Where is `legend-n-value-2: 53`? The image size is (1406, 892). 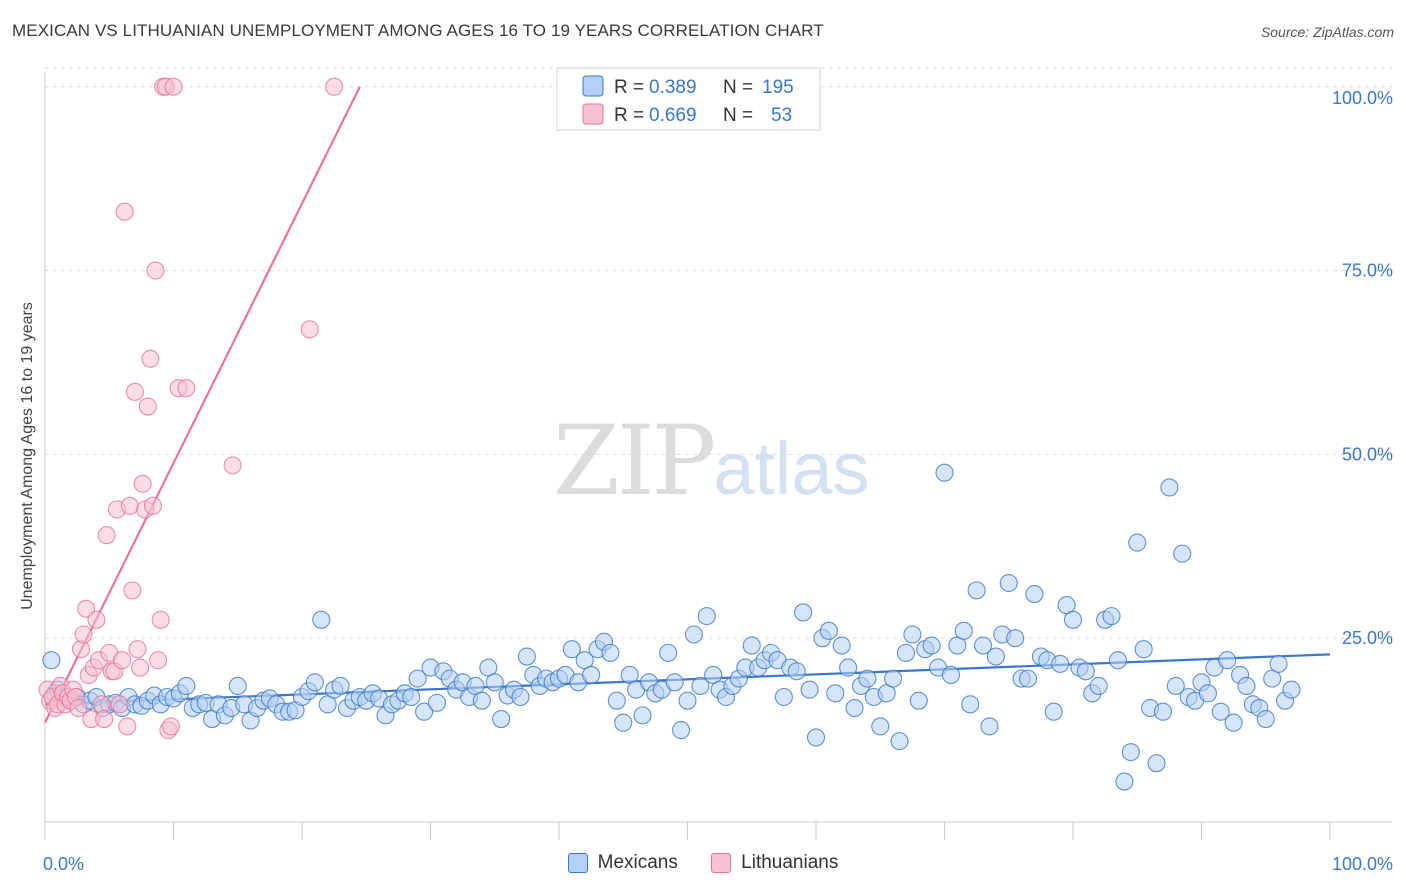 legend-n-value-2: 53 is located at coordinates (781, 115).